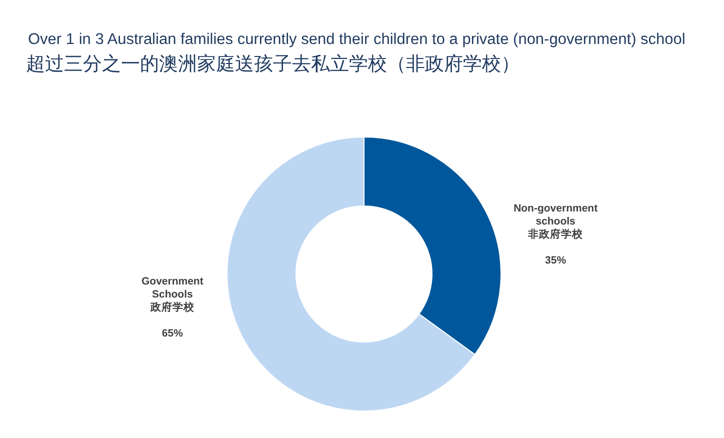 The height and width of the screenshot is (438, 724). I want to click on slice-label: Non-government schools 非政府学校, so click(556, 221).